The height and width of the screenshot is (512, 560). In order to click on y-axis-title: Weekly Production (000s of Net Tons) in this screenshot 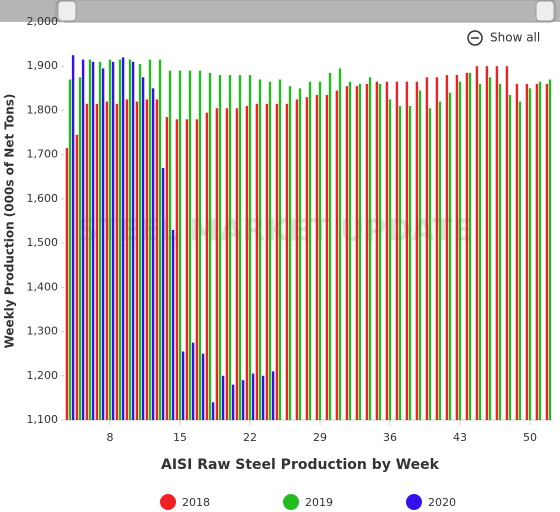, I will do `click(10, 221)`.